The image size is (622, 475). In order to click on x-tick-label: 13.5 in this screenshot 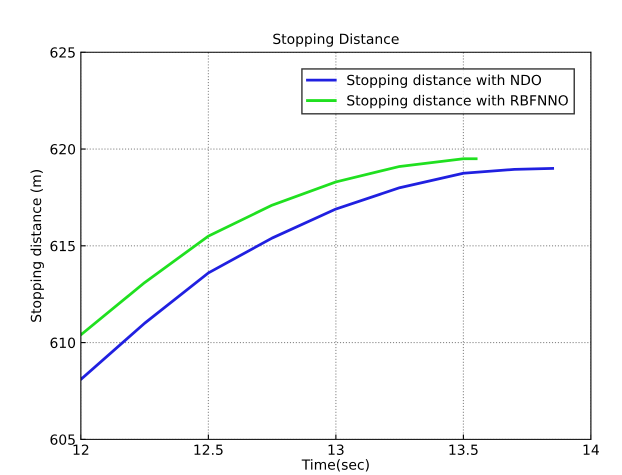, I will do `click(463, 449)`.